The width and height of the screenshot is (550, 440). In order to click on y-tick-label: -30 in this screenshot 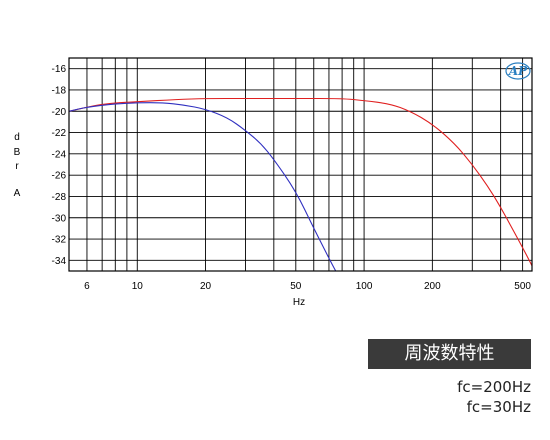, I will do `click(59, 218)`.